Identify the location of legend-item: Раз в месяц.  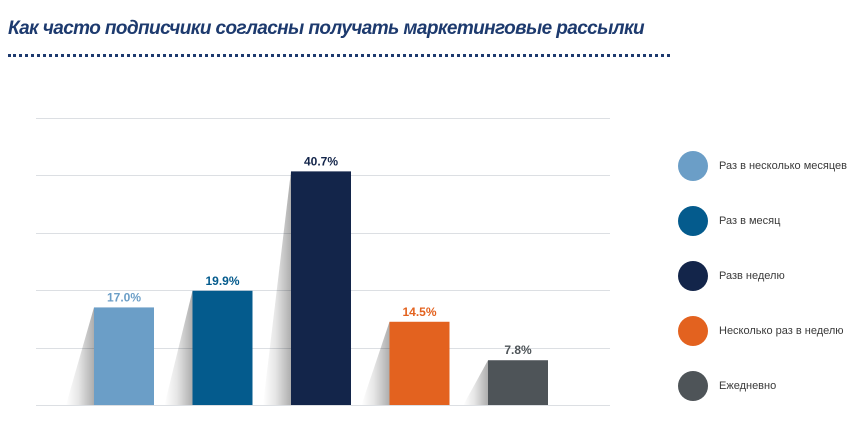
(762, 220).